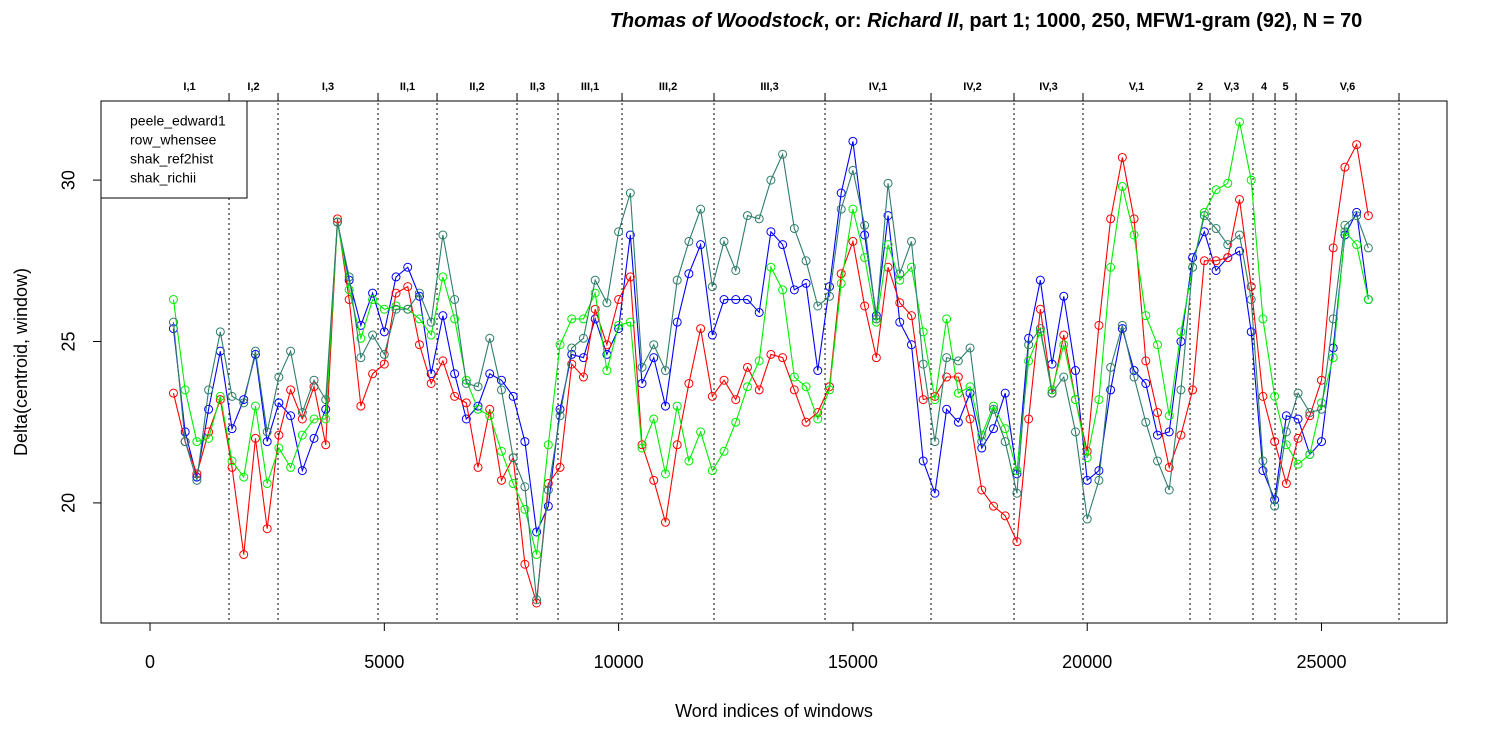 Image resolution: width=1500 pixels, height=750 pixels. I want to click on scene-label: II,3, so click(537, 87).